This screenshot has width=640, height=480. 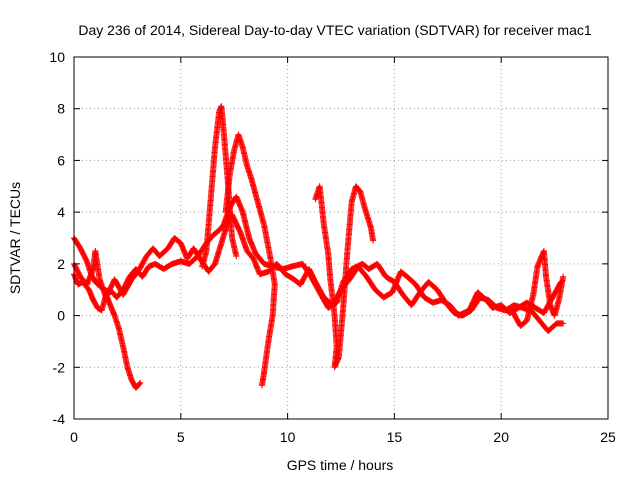 I want to click on x-tick-label: 5, so click(x=181, y=437).